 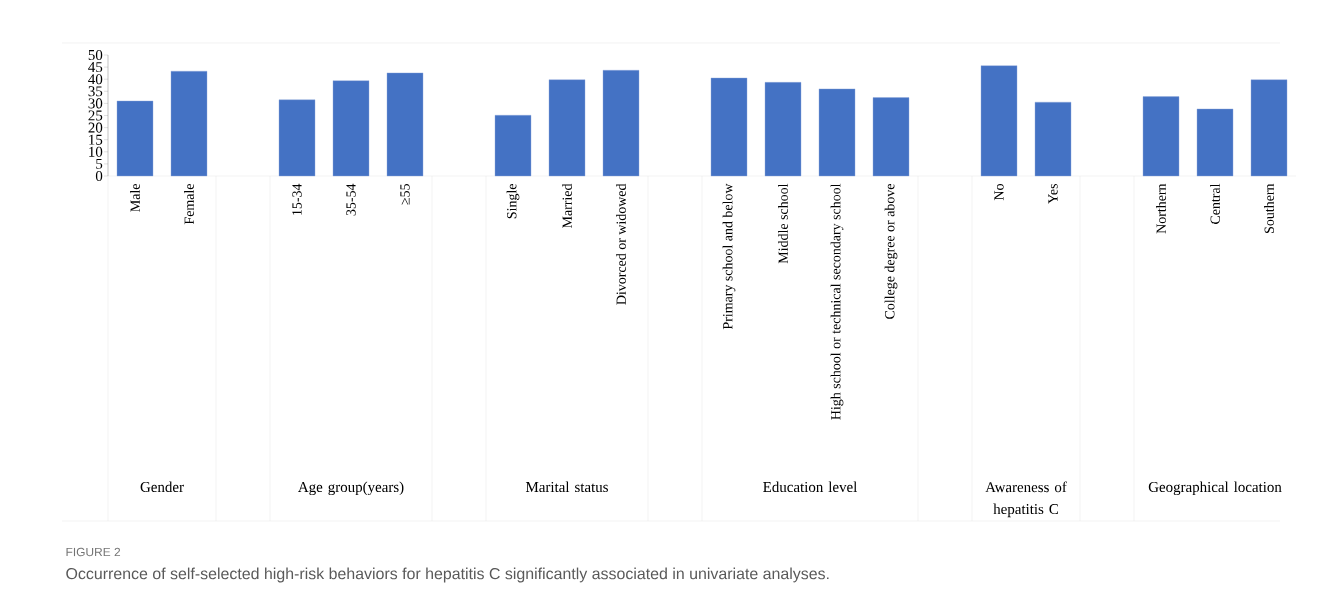 I want to click on y-tick-label: 0, so click(x=99, y=176).